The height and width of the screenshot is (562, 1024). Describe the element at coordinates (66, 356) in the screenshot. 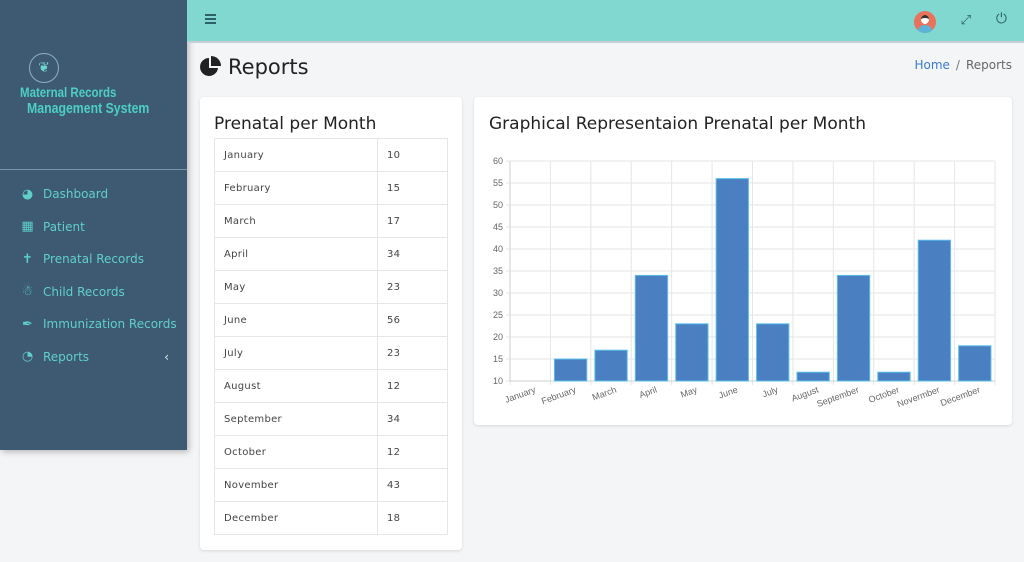

I see `sidebar-item-label: Reports` at that location.